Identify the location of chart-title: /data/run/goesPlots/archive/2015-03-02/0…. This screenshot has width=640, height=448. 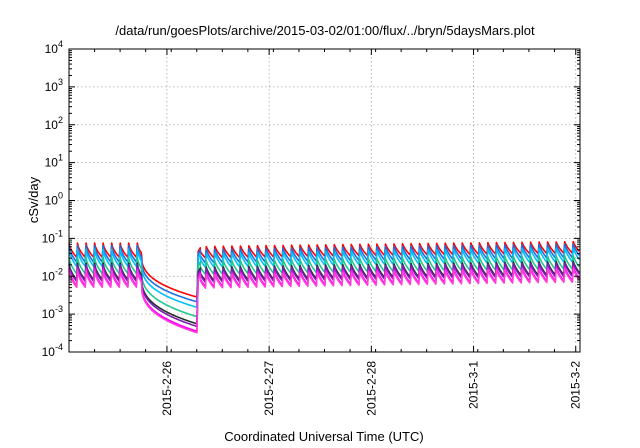
(325, 30).